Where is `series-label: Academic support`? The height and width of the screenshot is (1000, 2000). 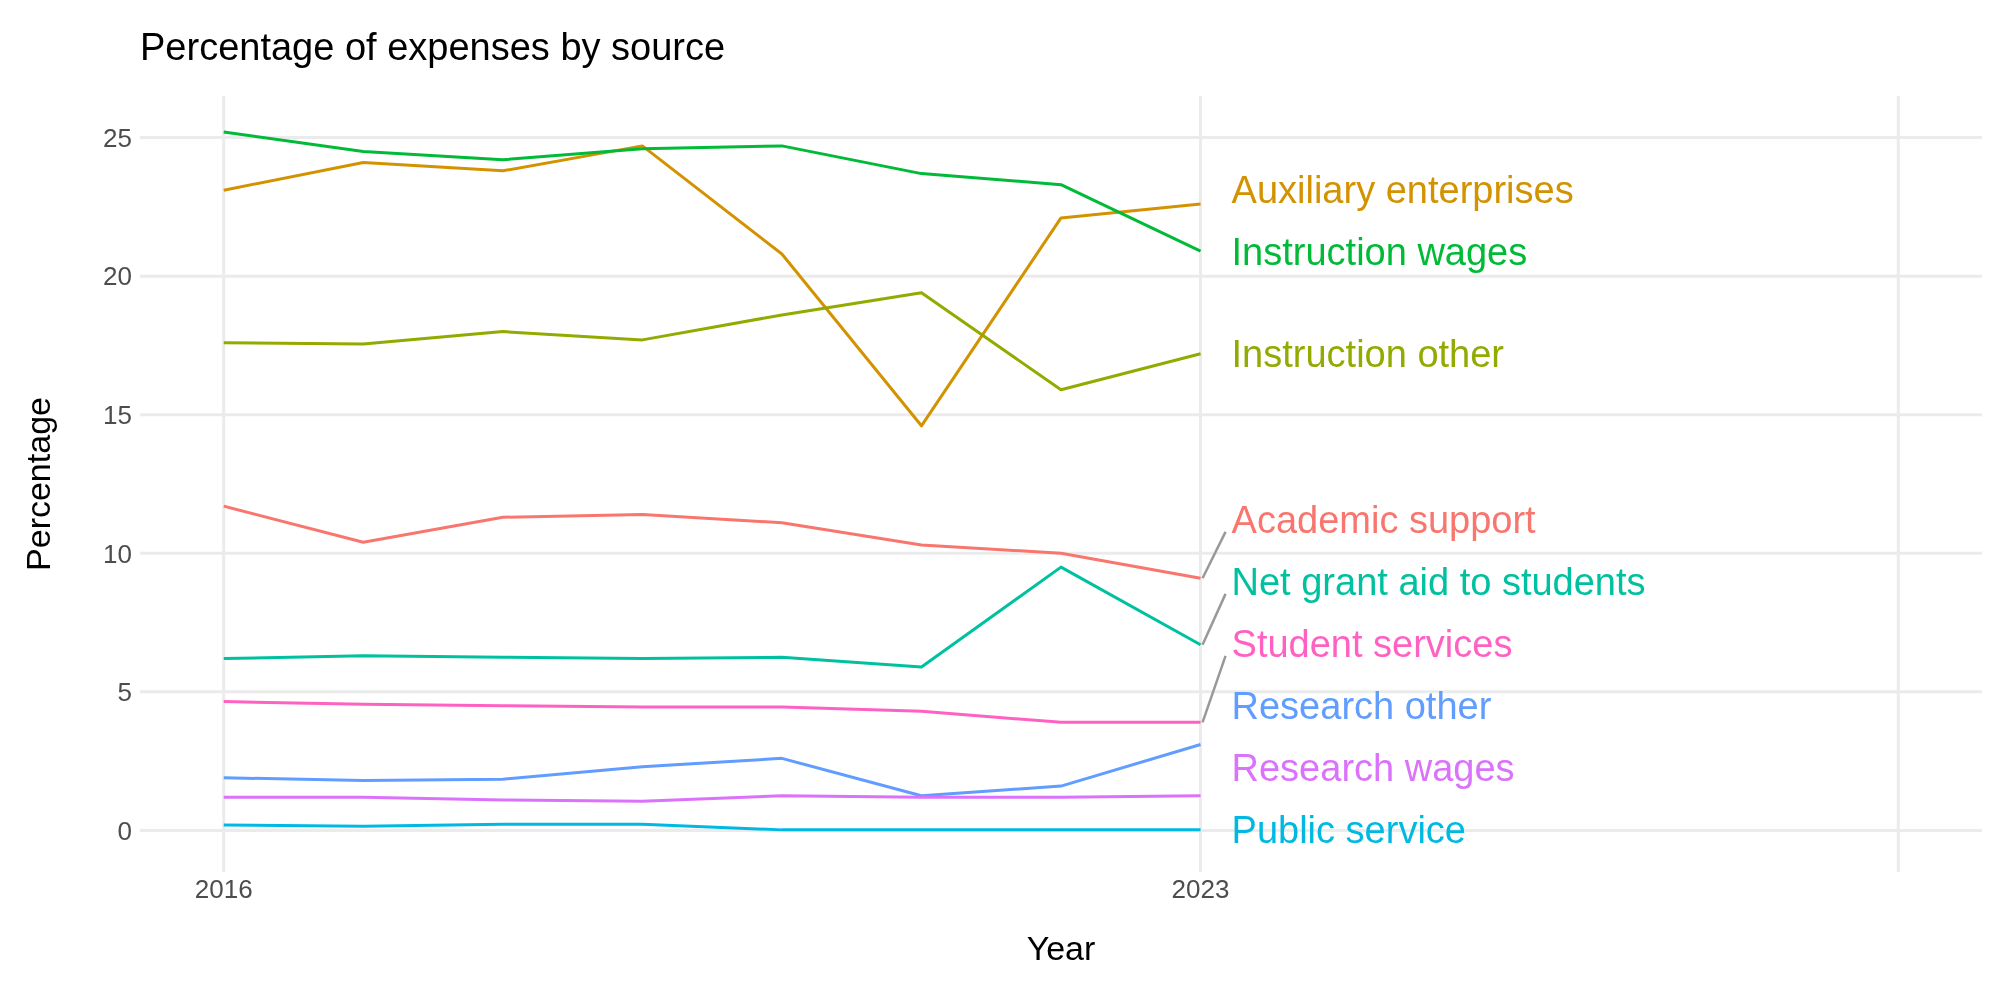 series-label: Academic support is located at coordinates (1384, 520).